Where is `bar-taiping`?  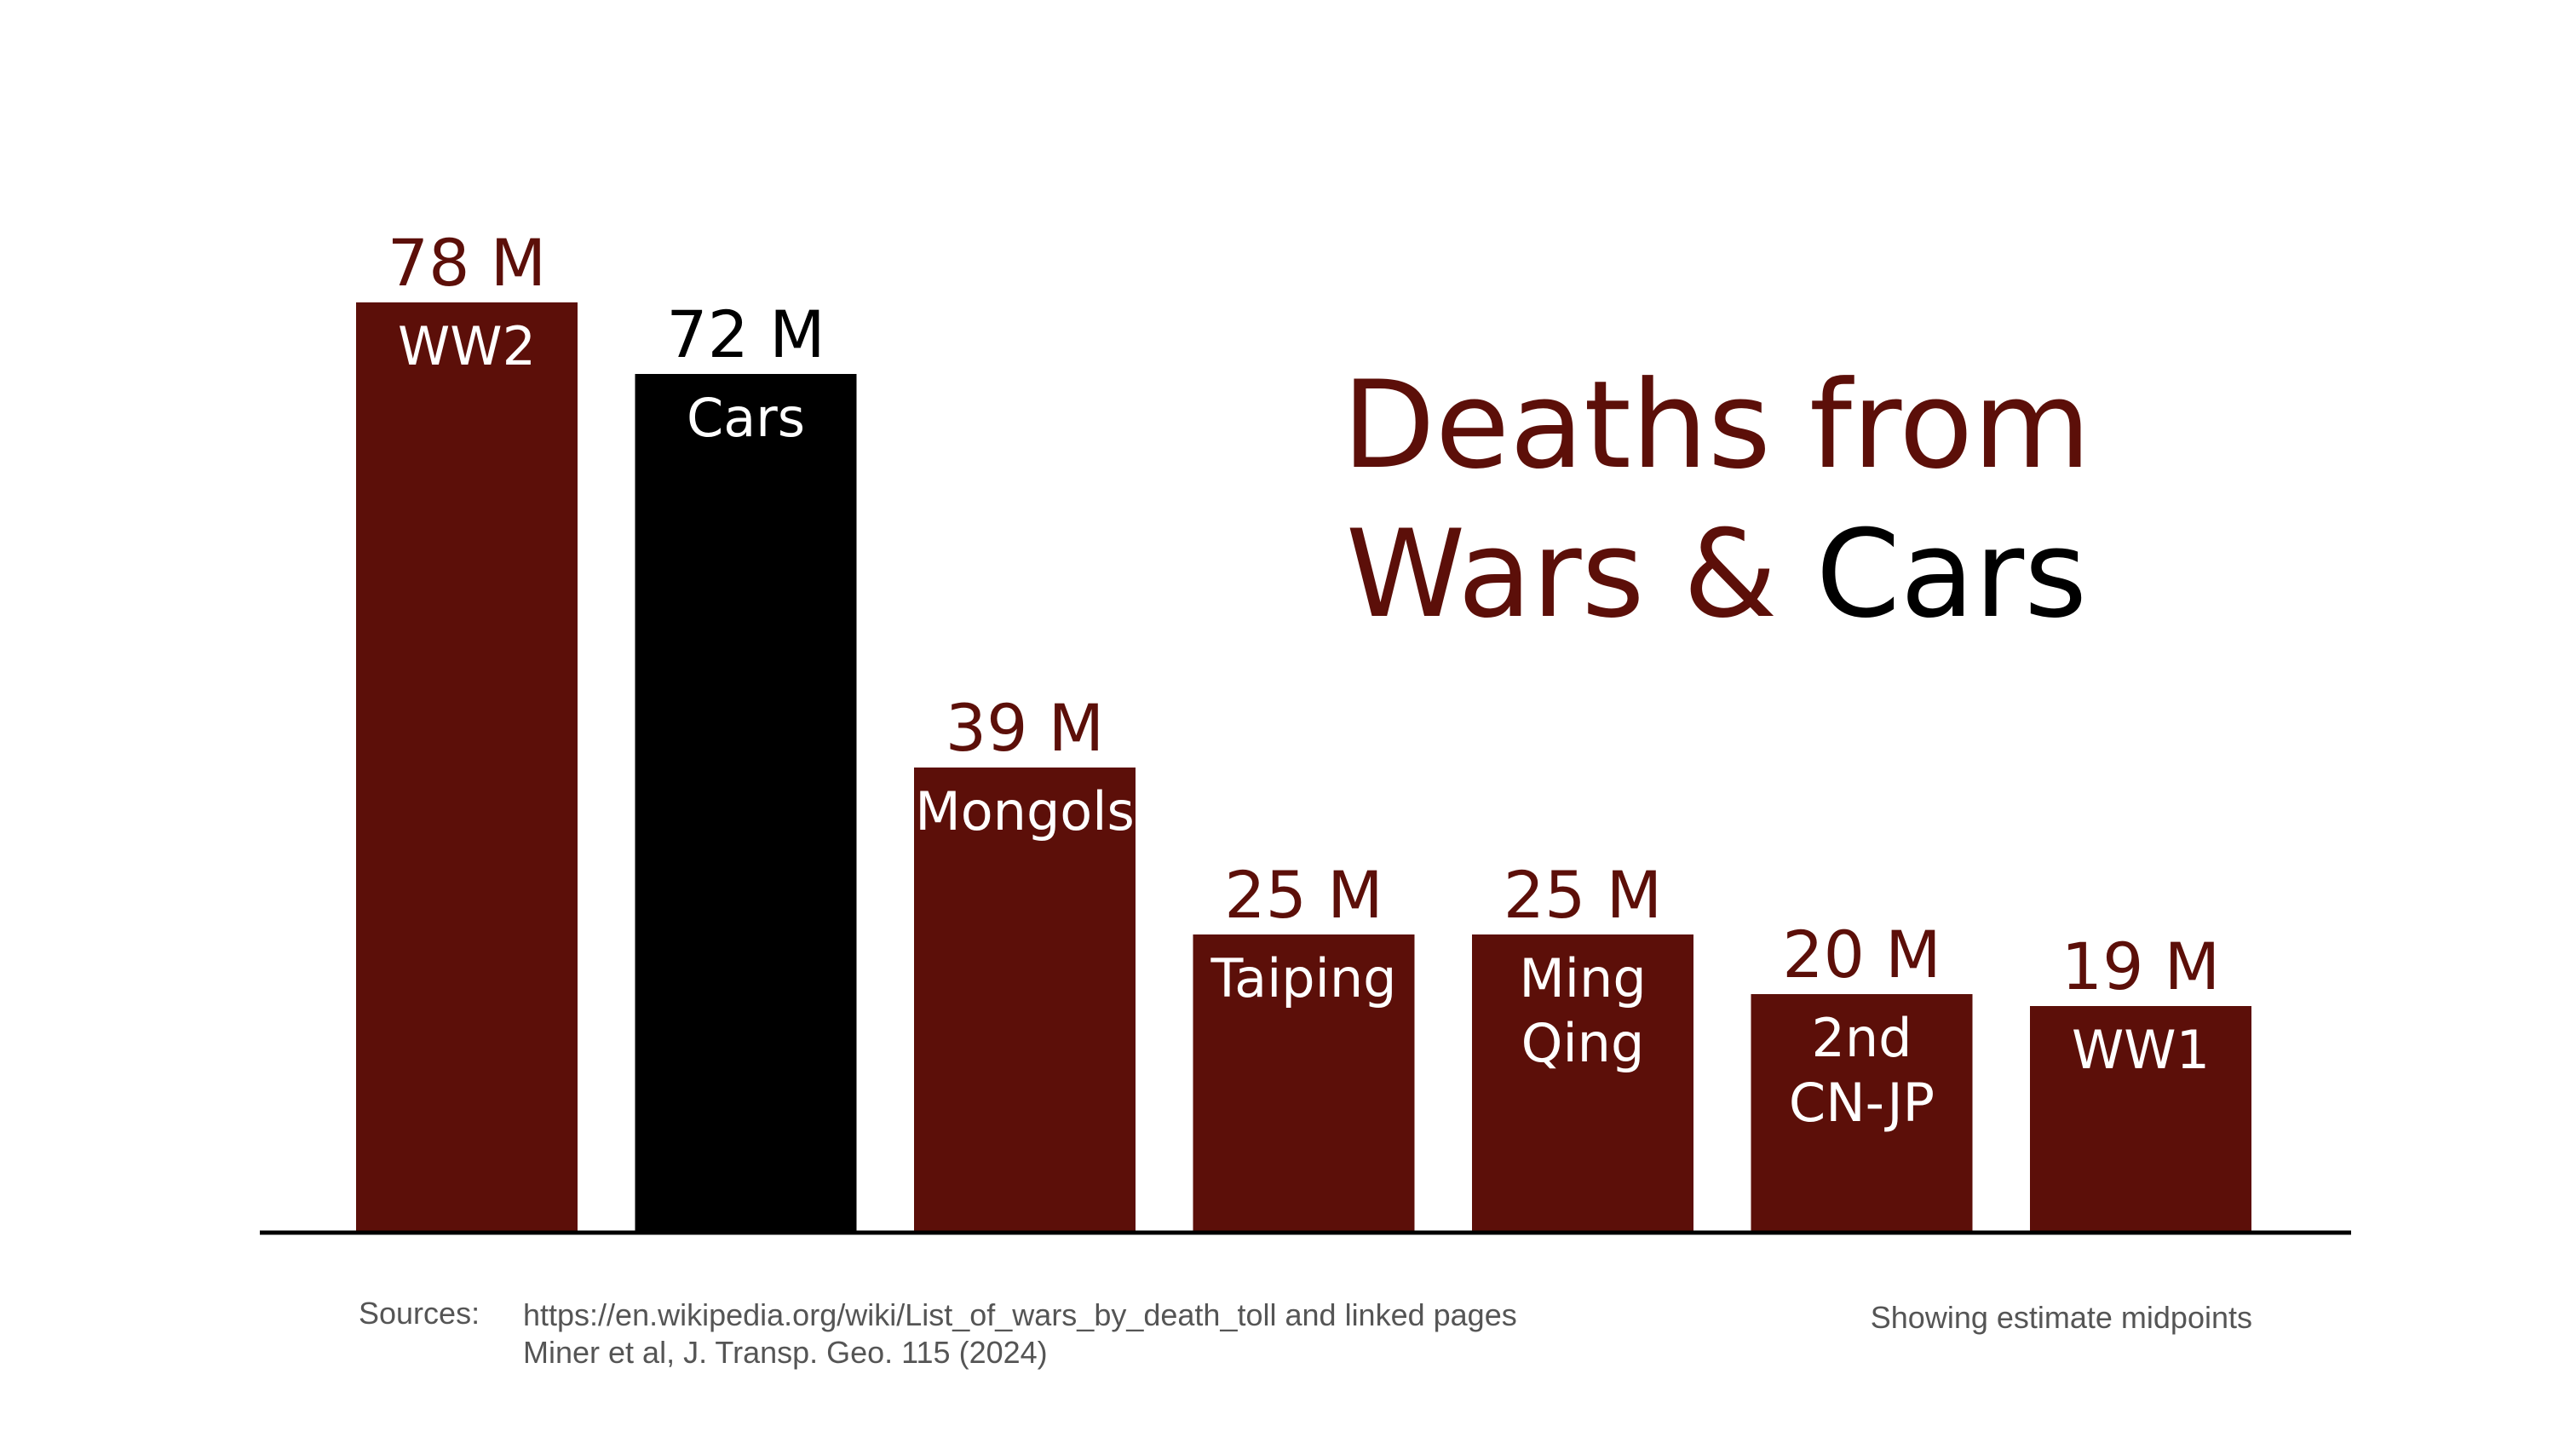 bar-taiping is located at coordinates (1304, 1083).